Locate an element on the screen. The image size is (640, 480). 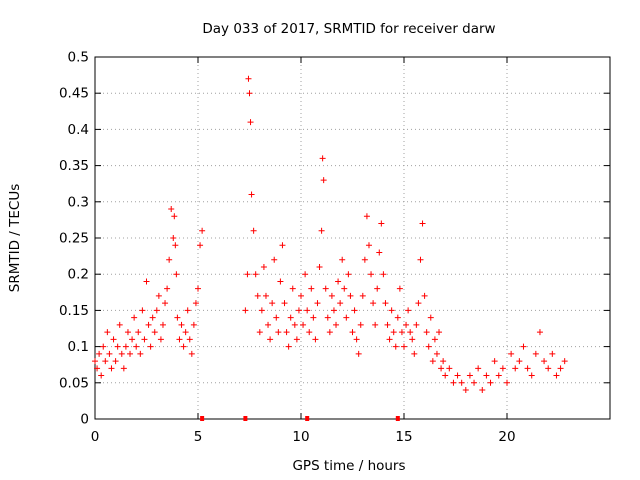
bottom-markers is located at coordinates (300, 418).